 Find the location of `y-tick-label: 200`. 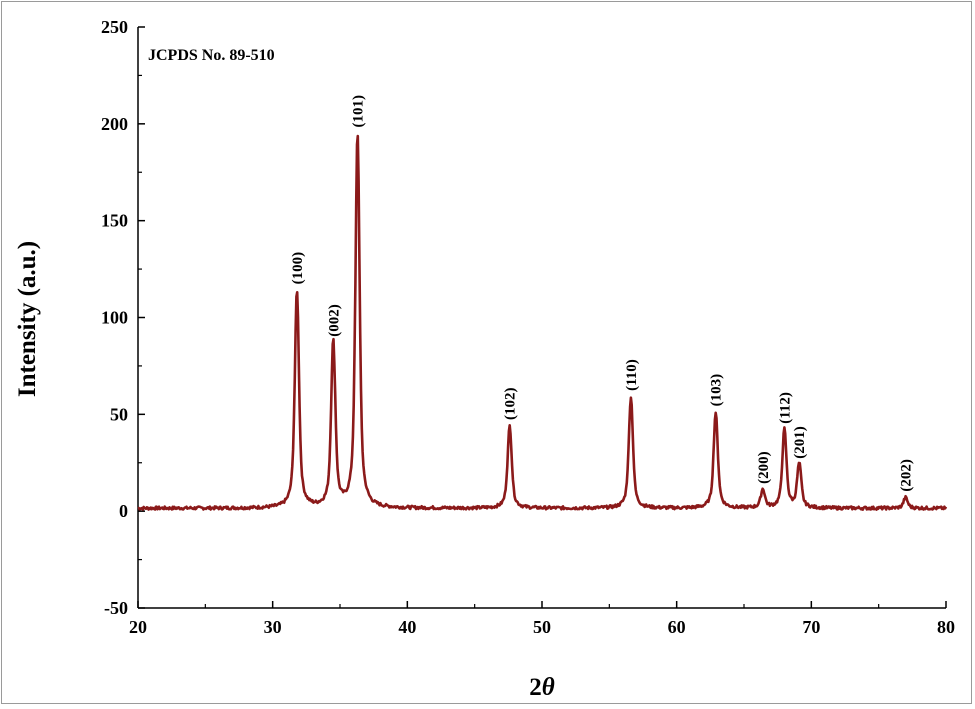

y-tick-label: 200 is located at coordinates (114, 124).